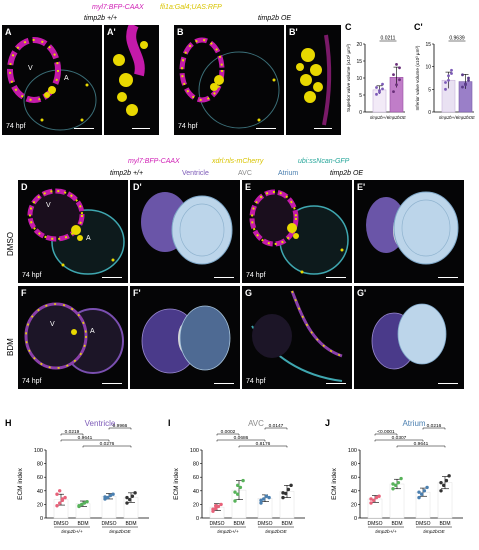 This screenshot has height=550, width=479. What do you see at coordinates (185, 231) in the screenshot?
I see `panel-d-prime-image: D'` at bounding box center [185, 231].